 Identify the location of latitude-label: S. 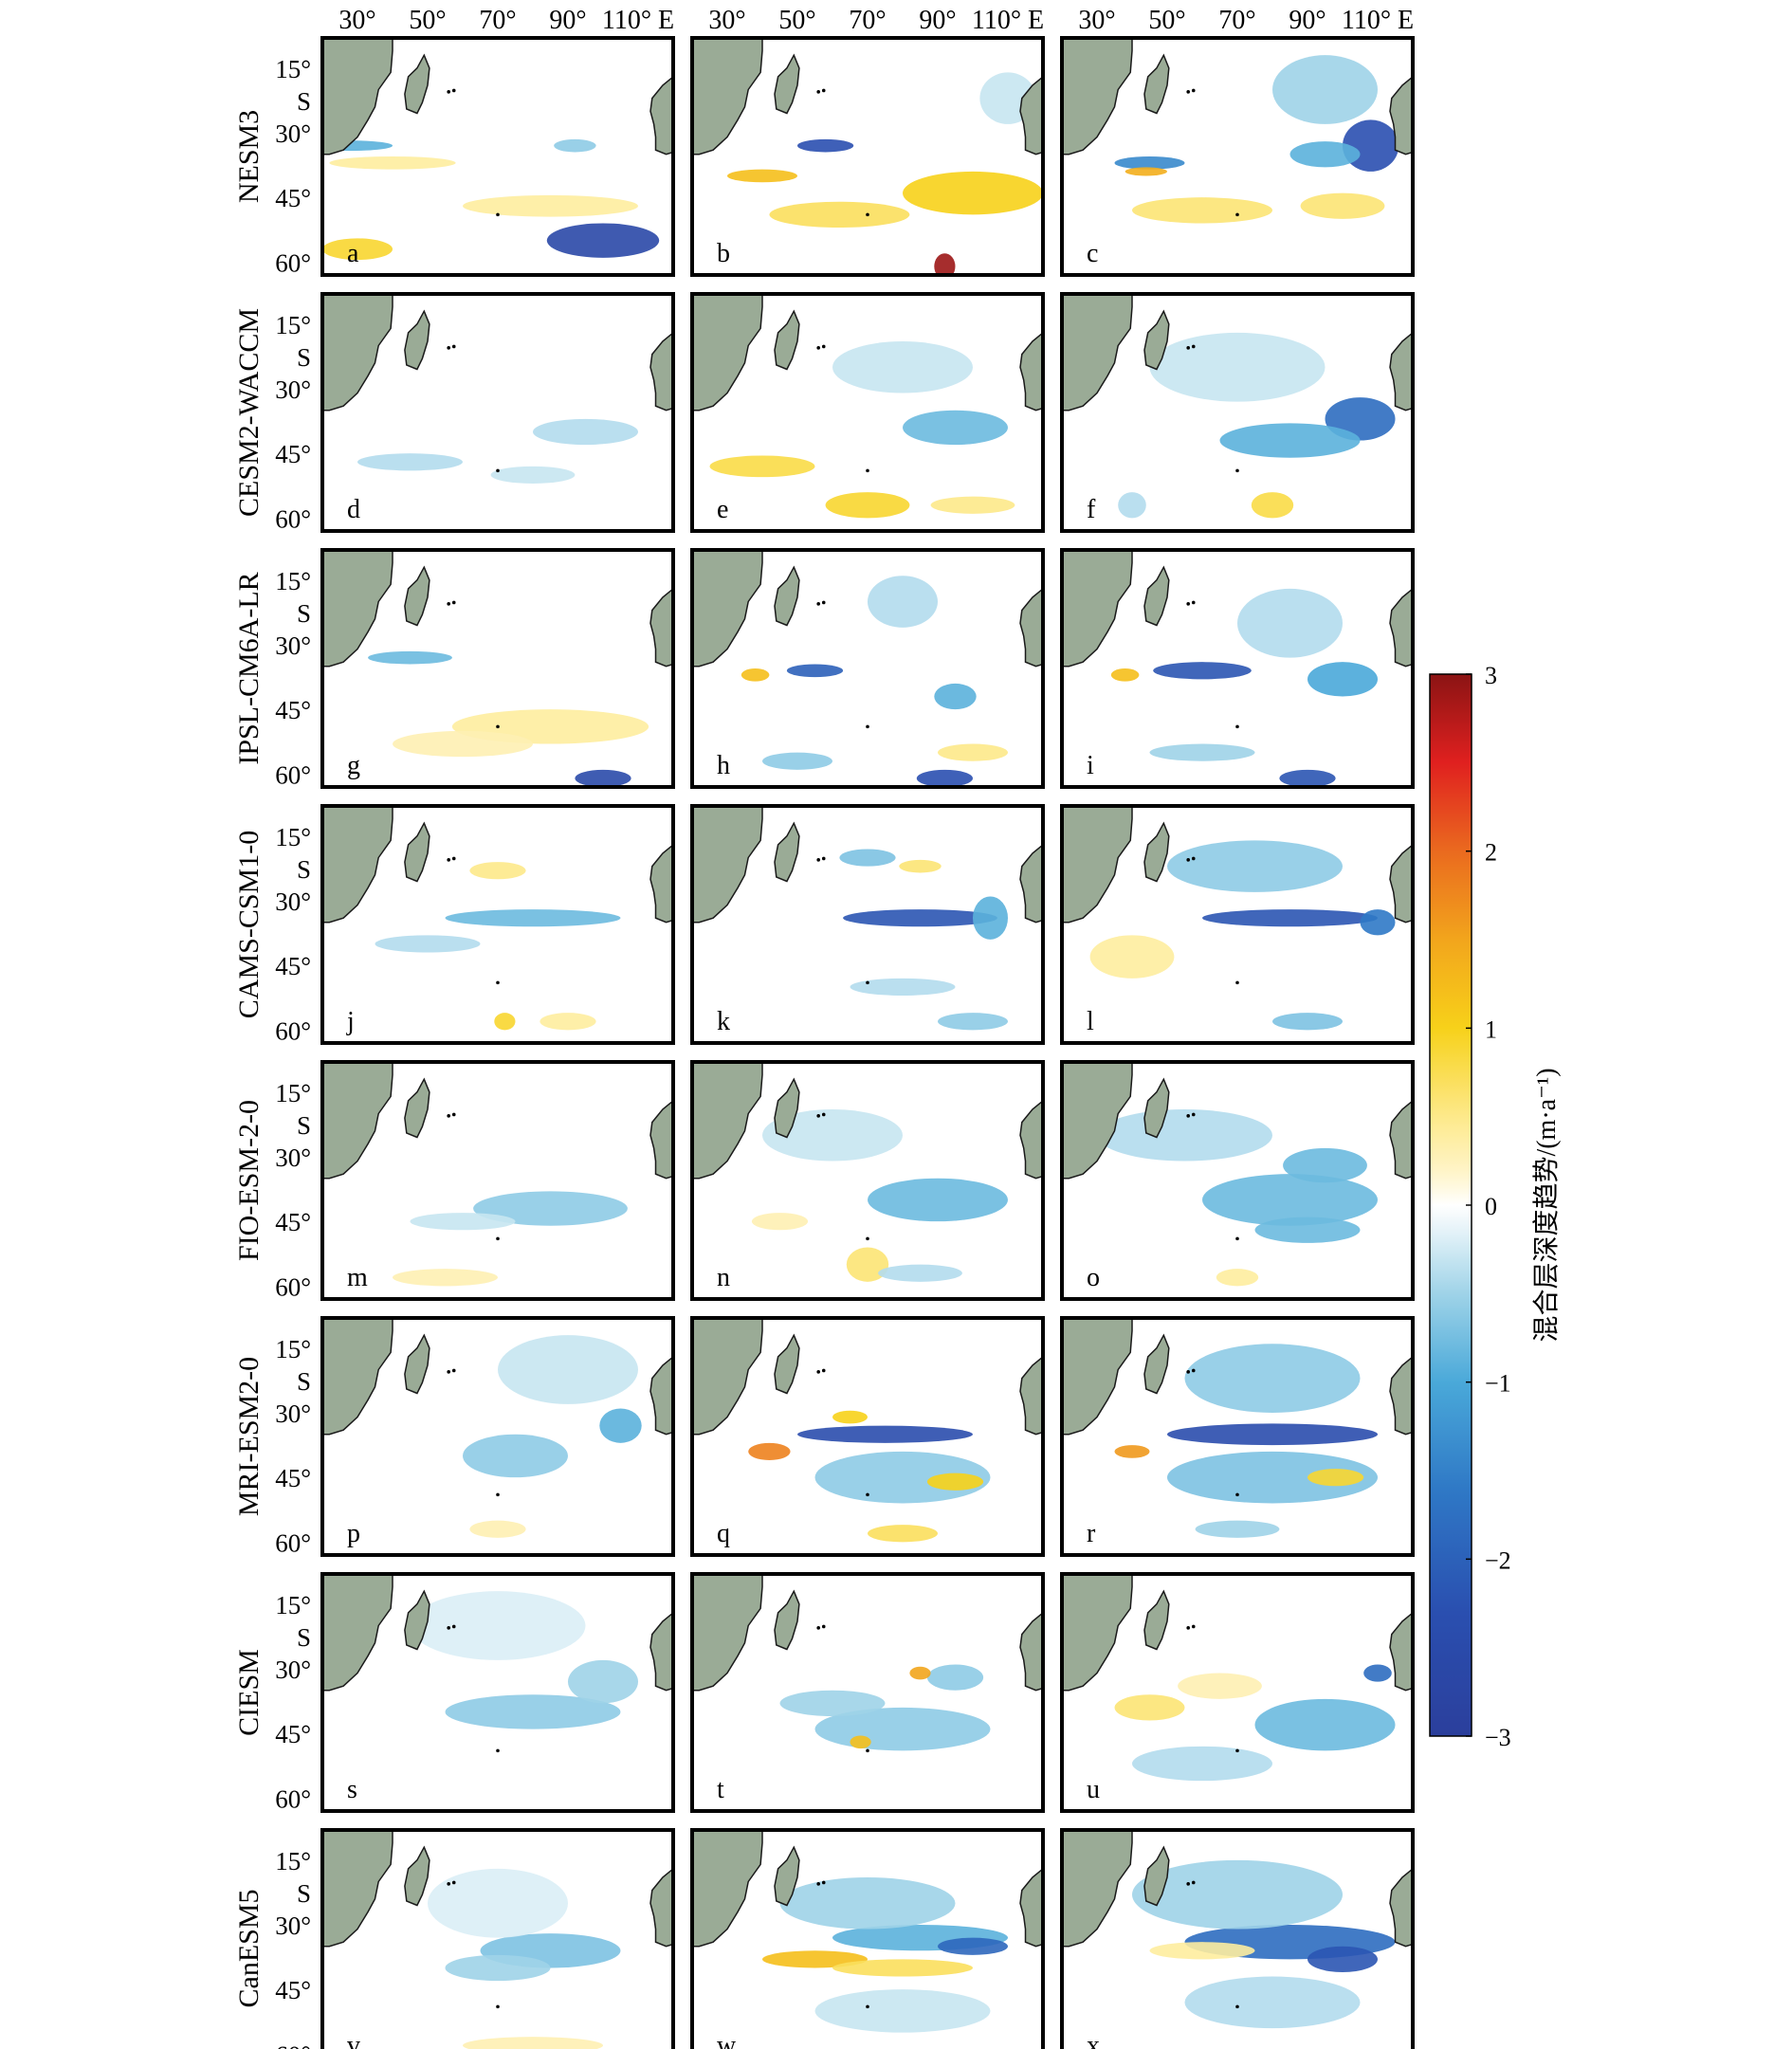
(304, 101).